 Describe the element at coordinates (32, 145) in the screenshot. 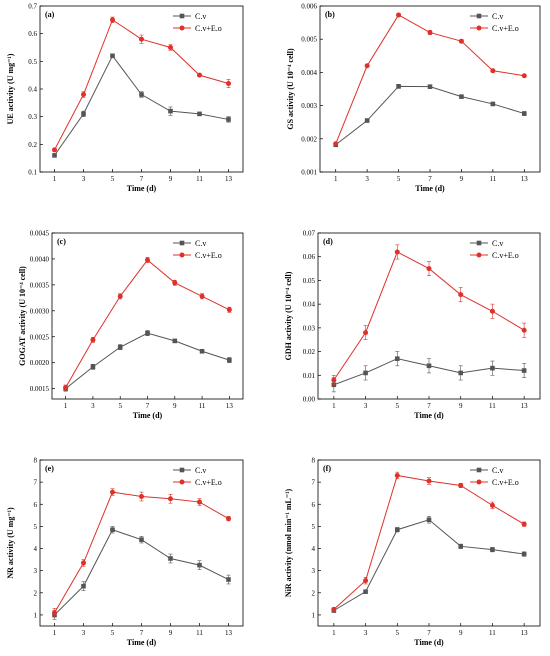

I see `y-tick-label: 0.2` at that location.